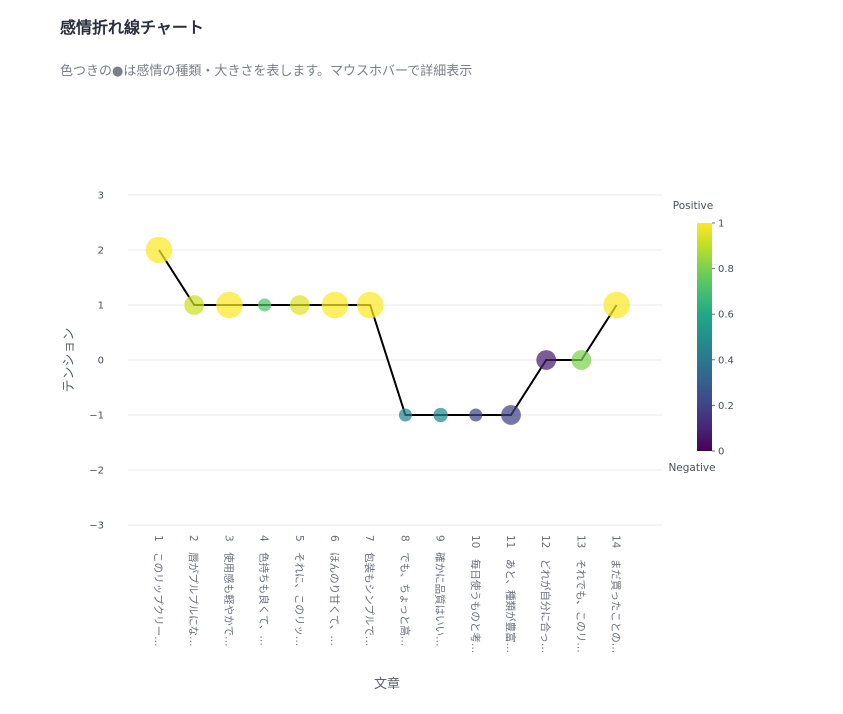 Image resolution: width=843 pixels, height=714 pixels. What do you see at coordinates (726, 360) in the screenshot?
I see `colorbar-tick-label: 0.4` at bounding box center [726, 360].